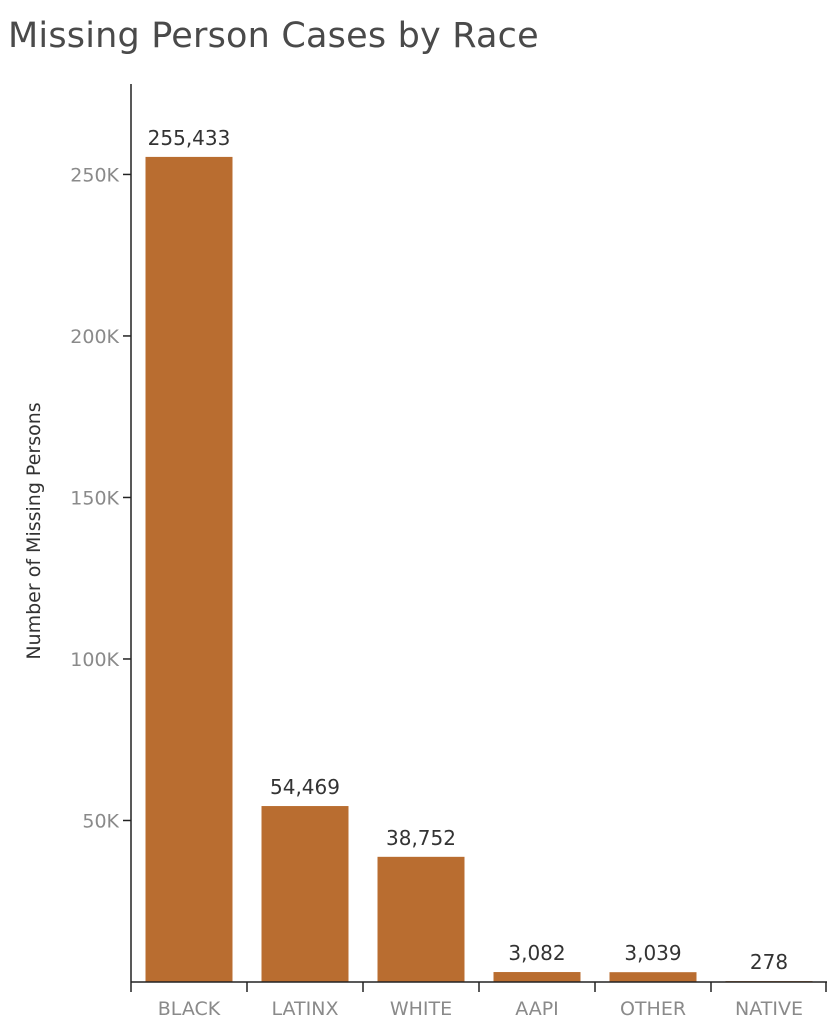 Image resolution: width=827 pixels, height=1024 pixels. Describe the element at coordinates (94, 175) in the screenshot. I see `y-tick-label: 250K` at that location.